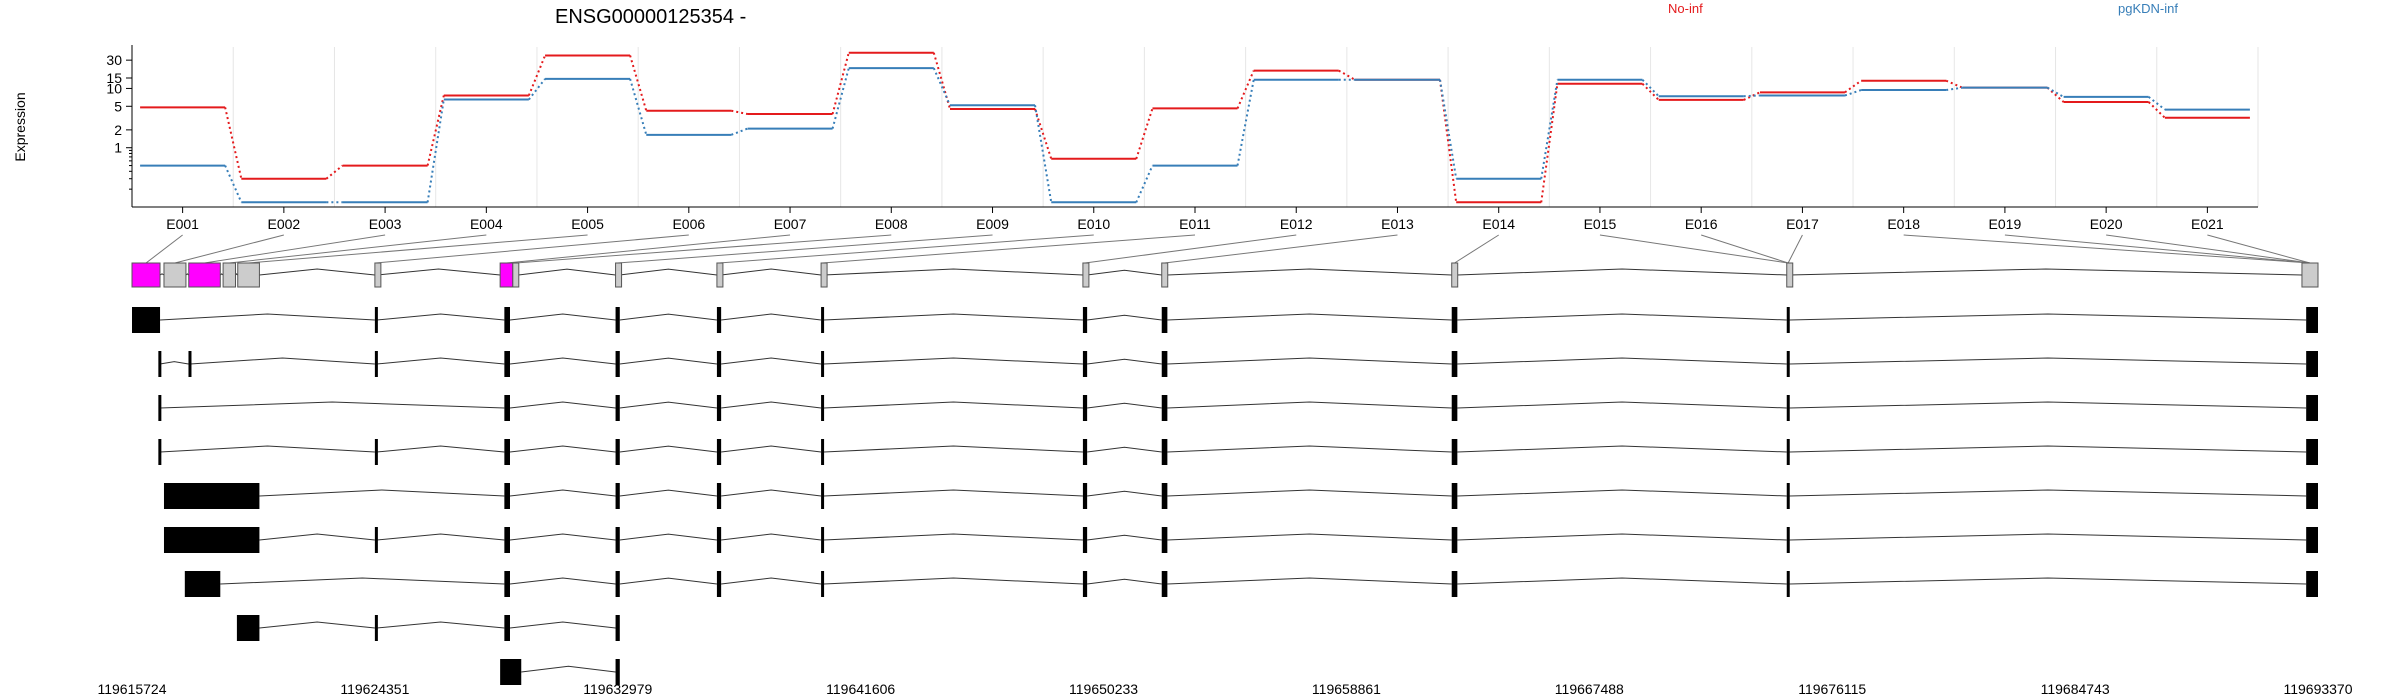  What do you see at coordinates (2075, 689) in the screenshot?
I see `genomic-tick-label: 119684743` at bounding box center [2075, 689].